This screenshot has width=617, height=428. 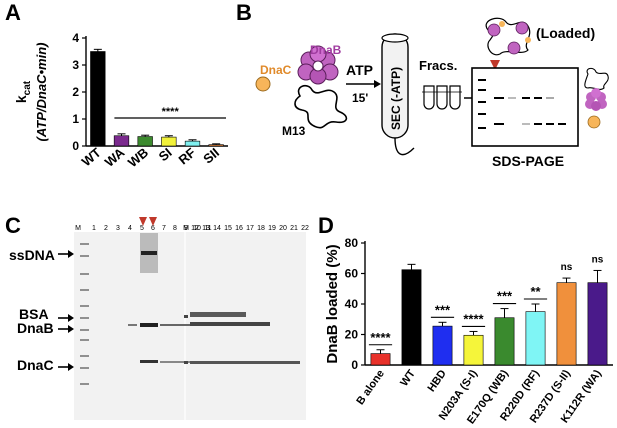 What do you see at coordinates (32, 255) in the screenshot?
I see `ssdna-label: ssDNA` at bounding box center [32, 255].